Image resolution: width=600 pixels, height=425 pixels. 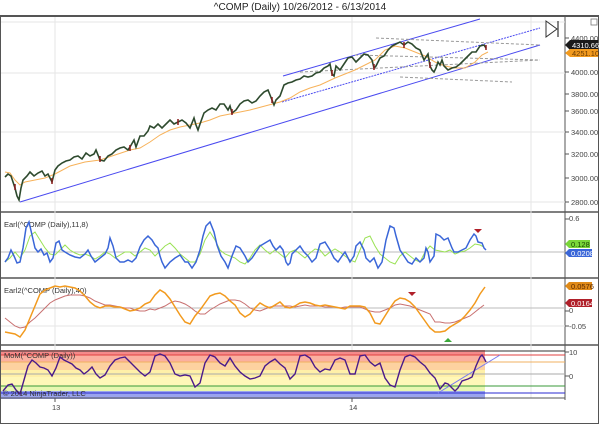 I want to click on svg-text: 2800.00, so click(x=584, y=202).